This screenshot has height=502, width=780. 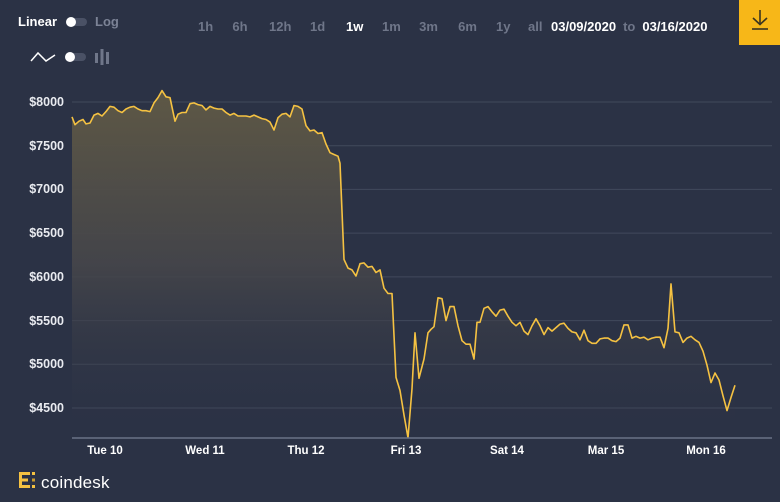 What do you see at coordinates (75, 482) in the screenshot?
I see `brand-name: coindesk` at bounding box center [75, 482].